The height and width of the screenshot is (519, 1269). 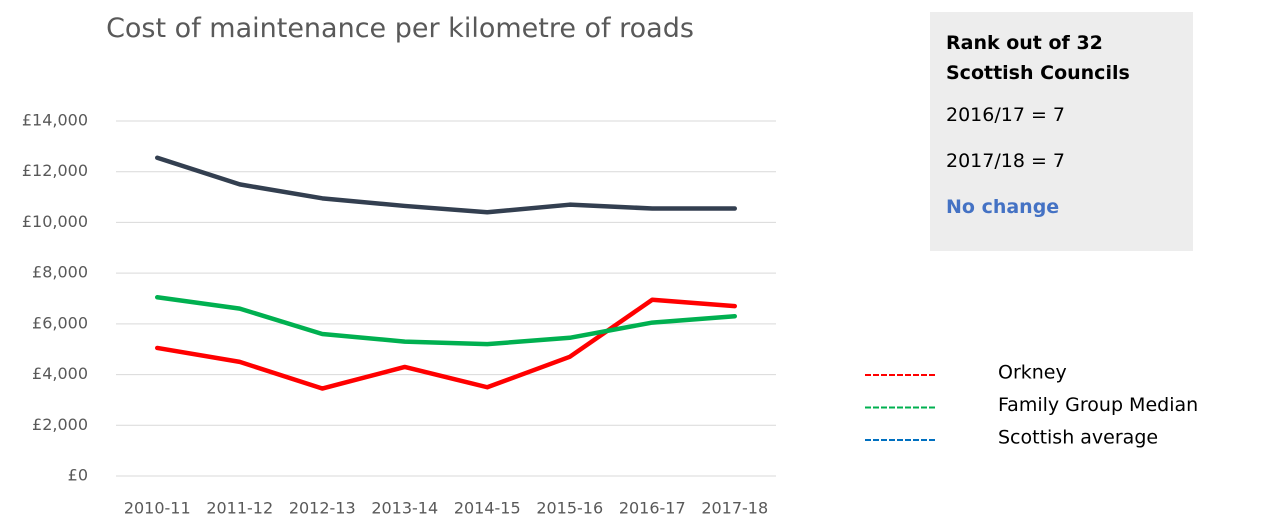 What do you see at coordinates (404, 508) in the screenshot?
I see `x-tick-label: 2013-14` at bounding box center [404, 508].